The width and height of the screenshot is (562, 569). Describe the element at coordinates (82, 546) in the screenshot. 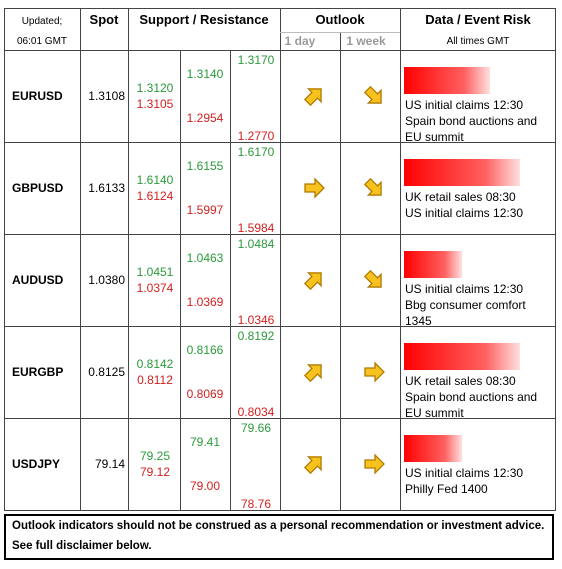

I see `disclaimer: See full disclaimer below.` at that location.